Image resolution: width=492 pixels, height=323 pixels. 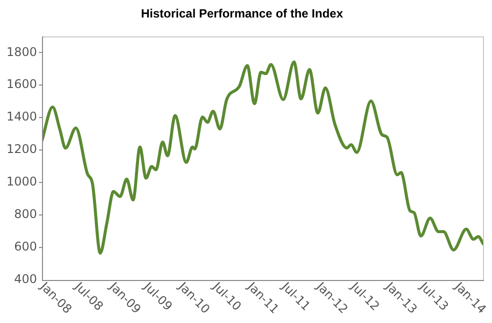 I want to click on chart-title: Historical Performance of the Index, so click(x=242, y=13).